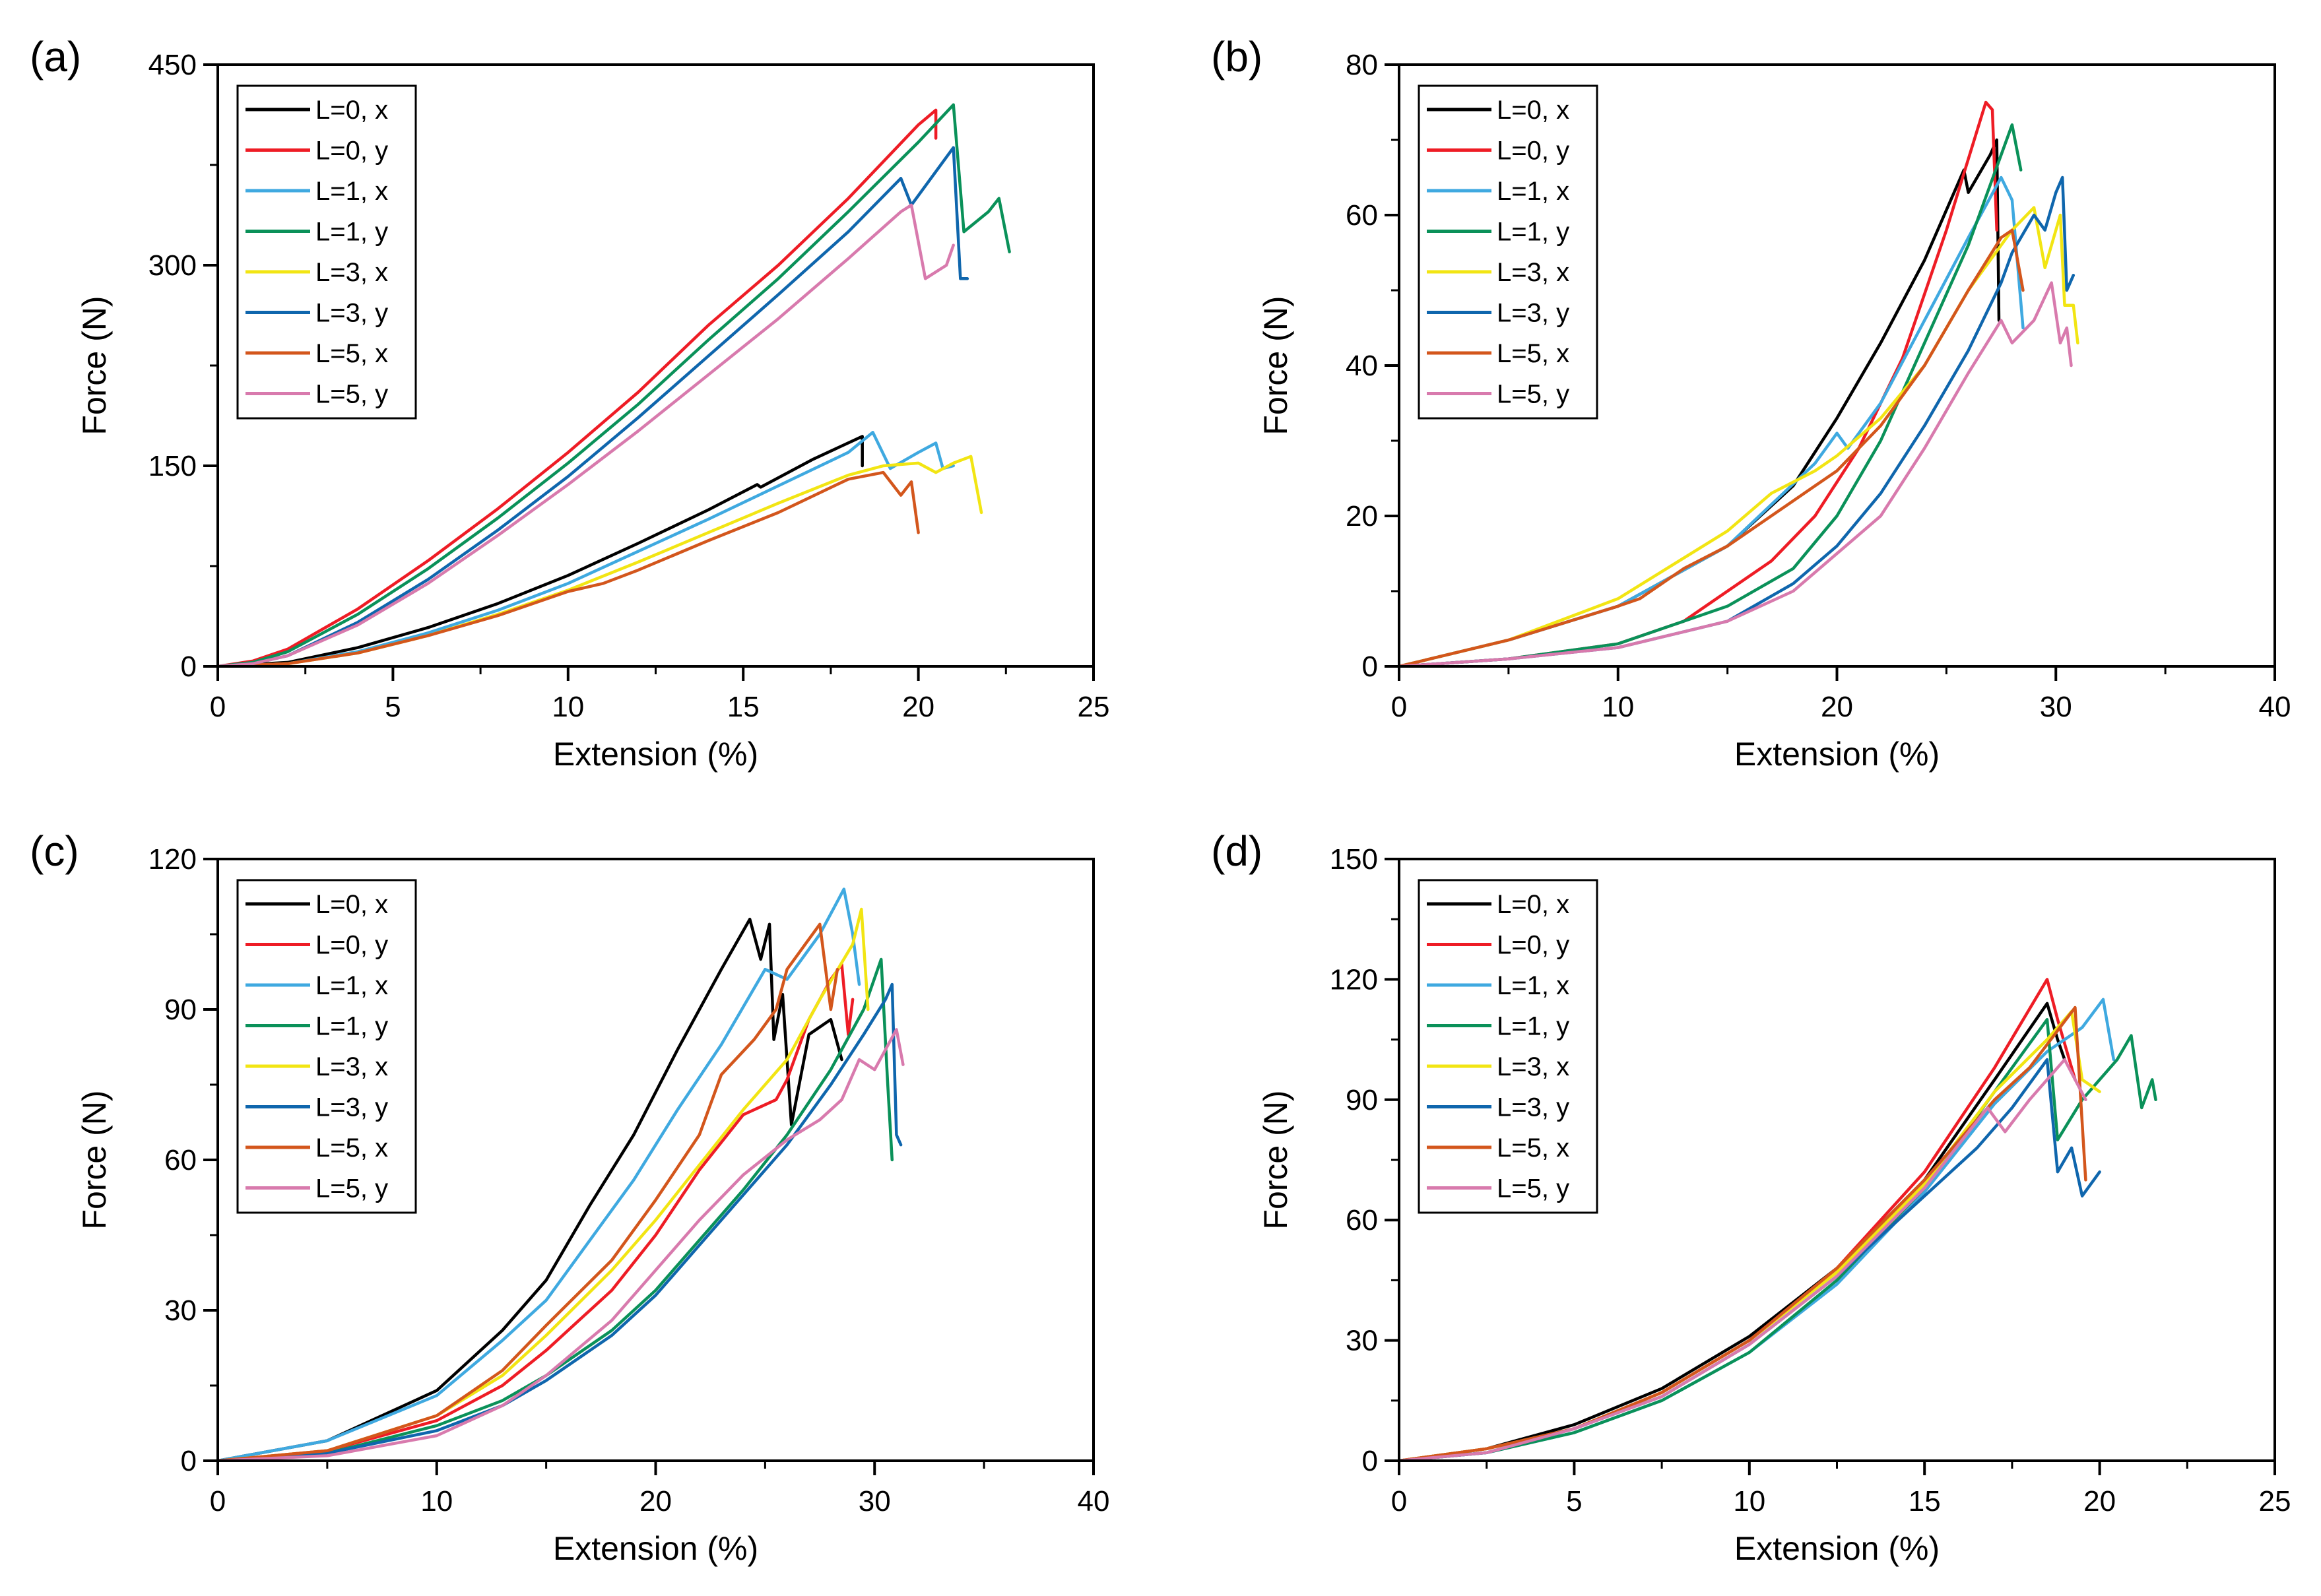  Describe the element at coordinates (1533, 313) in the screenshot. I see `chart-1-legend-label-5: L=3, y` at that location.